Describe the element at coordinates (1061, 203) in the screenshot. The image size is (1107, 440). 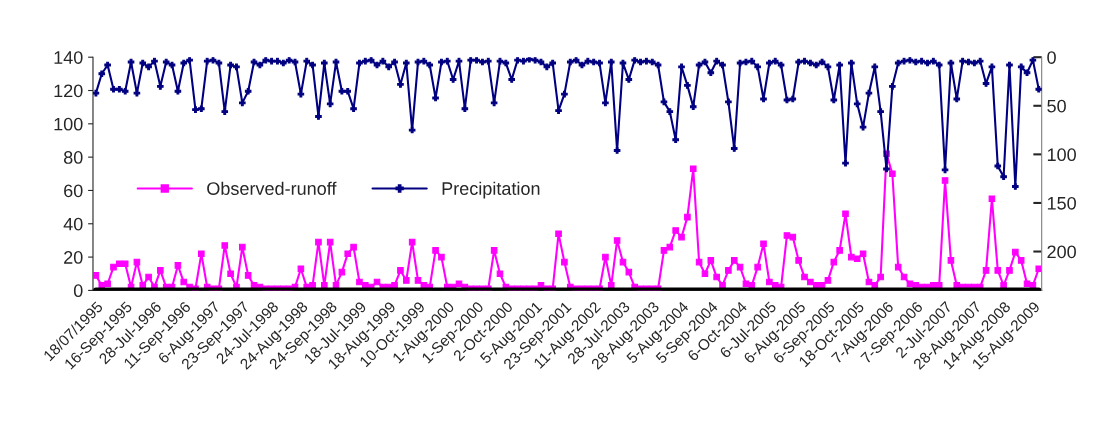
I see `y2-tick-label: 150` at that location.